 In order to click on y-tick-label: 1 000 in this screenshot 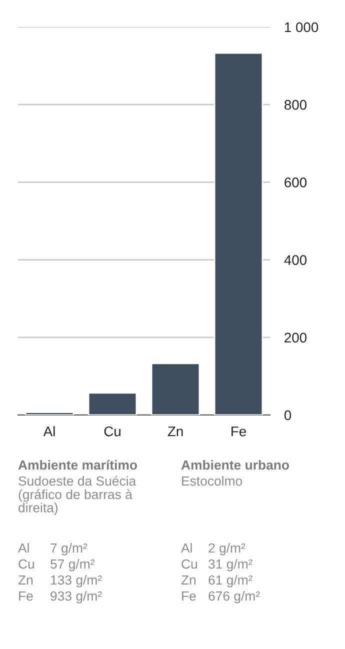, I will do `click(301, 27)`.